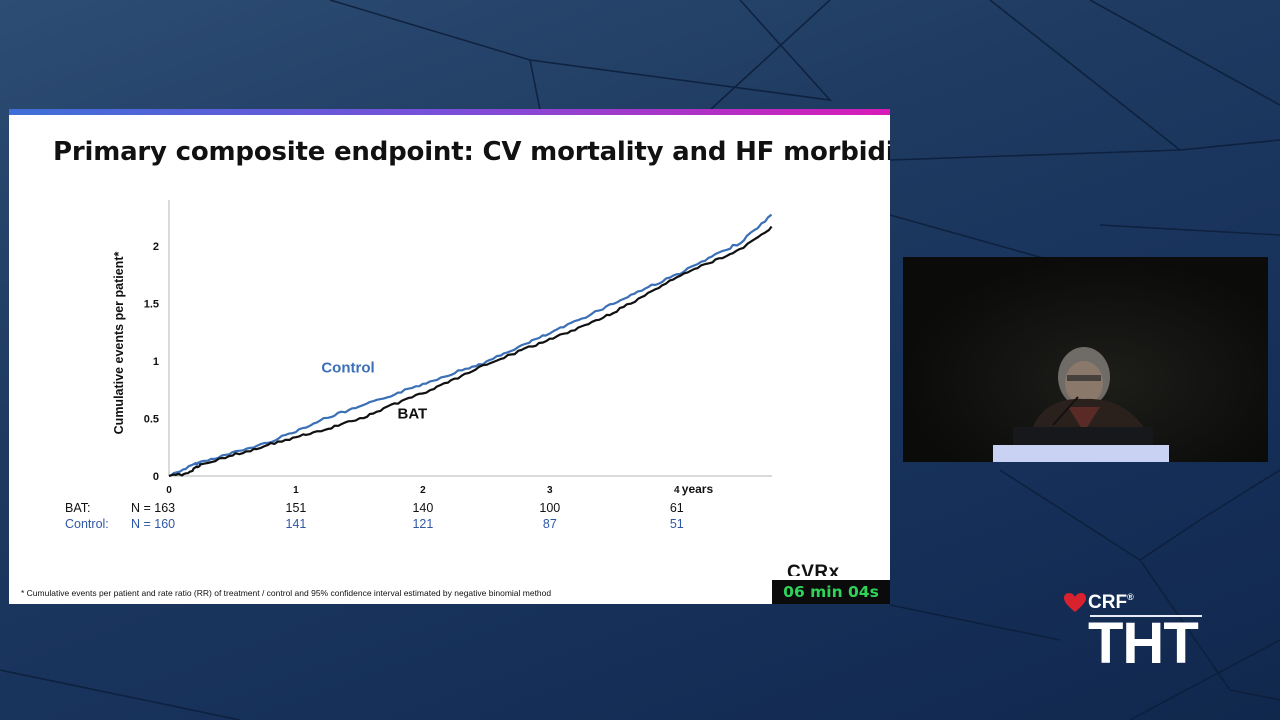  I want to click on sponsor-logo: CVRx, so click(813, 569).